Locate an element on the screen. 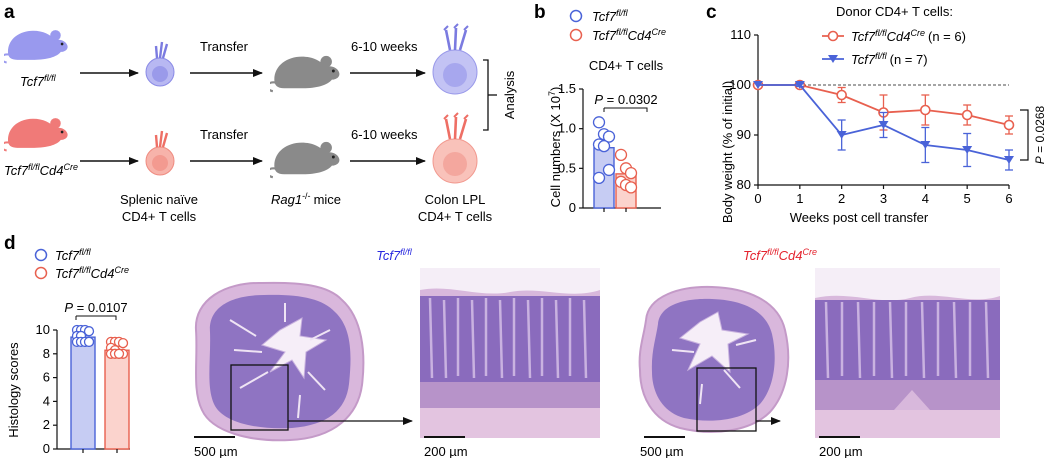 The width and height of the screenshot is (1050, 458). panel-label-d: d is located at coordinates (10, 243).